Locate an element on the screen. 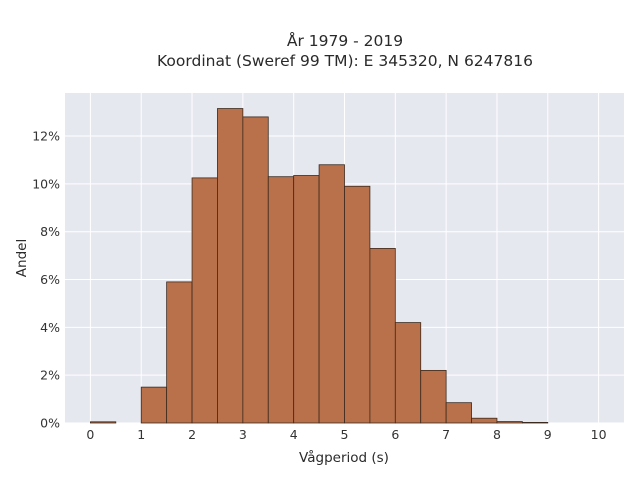 The image size is (640, 480). x-tick-label: 3 is located at coordinates (243, 434).